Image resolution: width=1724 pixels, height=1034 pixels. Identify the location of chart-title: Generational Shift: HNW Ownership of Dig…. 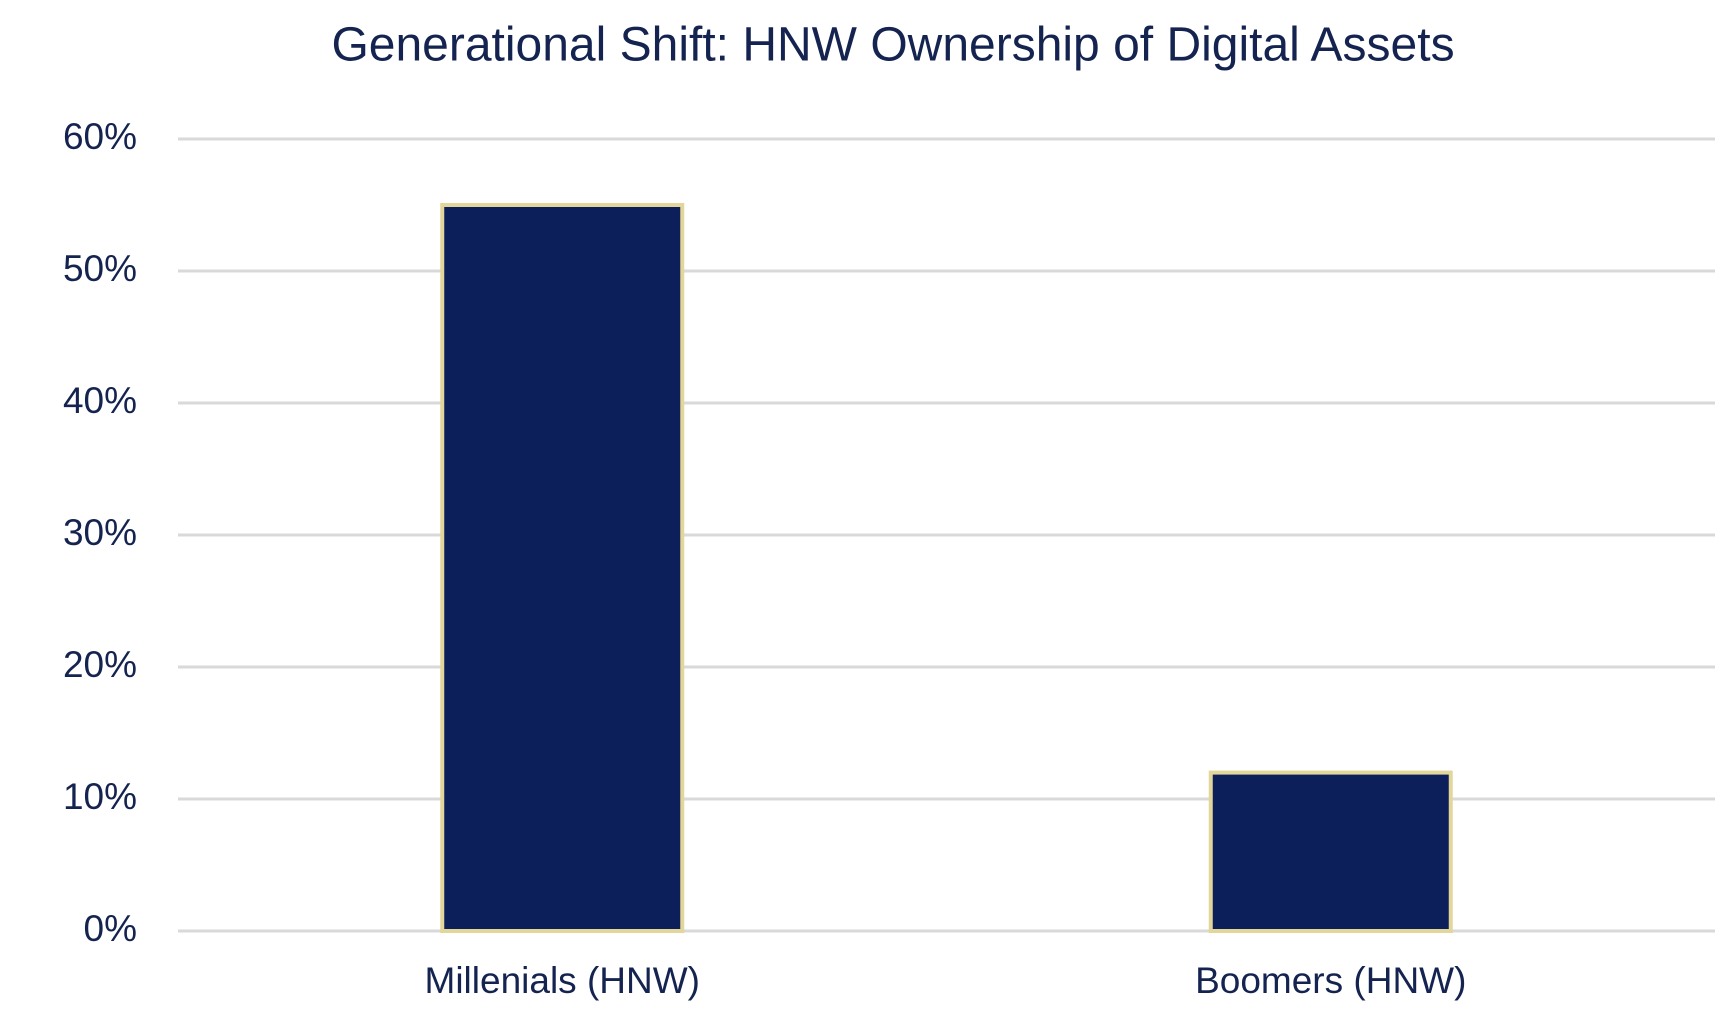
(892, 45).